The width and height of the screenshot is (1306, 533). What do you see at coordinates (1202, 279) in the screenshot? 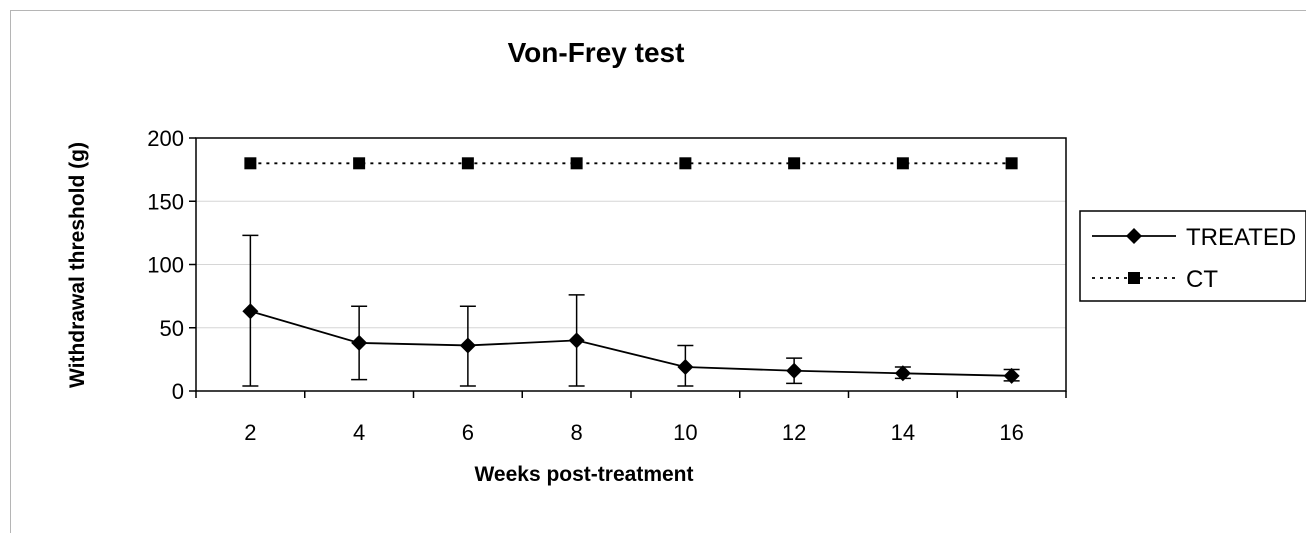
I see `legend-label-ct: CT` at bounding box center [1202, 279].